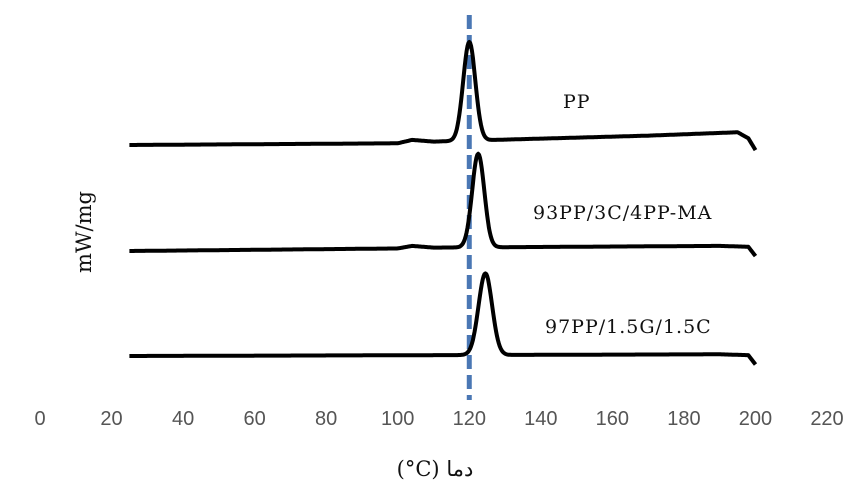 The height and width of the screenshot is (493, 867). What do you see at coordinates (540, 419) in the screenshot?
I see `x-tick-label: 140` at bounding box center [540, 419].